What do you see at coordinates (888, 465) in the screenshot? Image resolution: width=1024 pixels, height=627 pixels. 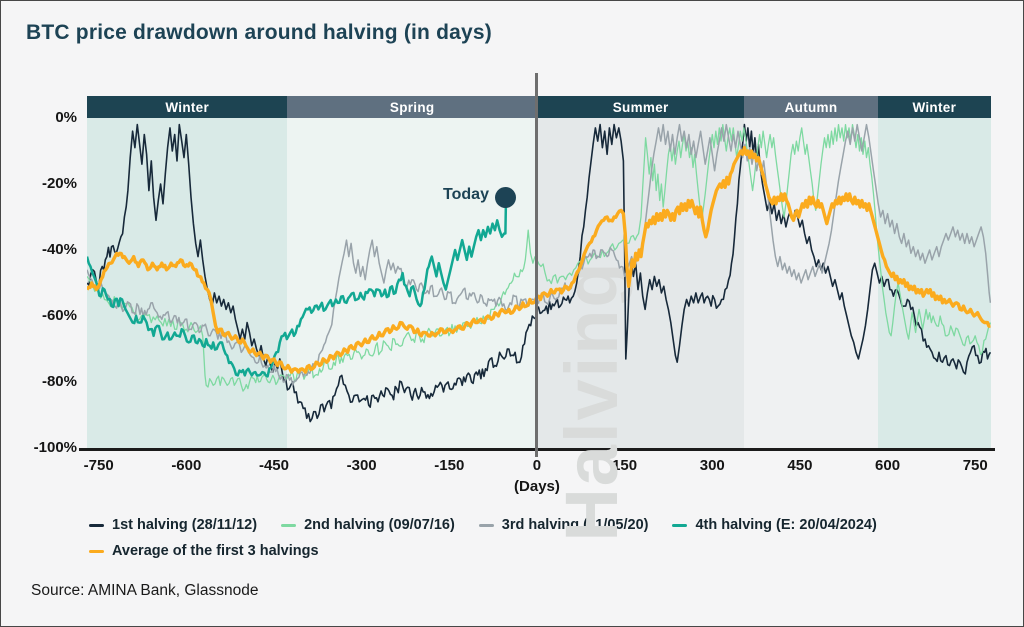 I see `x-tick-label: 600` at bounding box center [888, 465].